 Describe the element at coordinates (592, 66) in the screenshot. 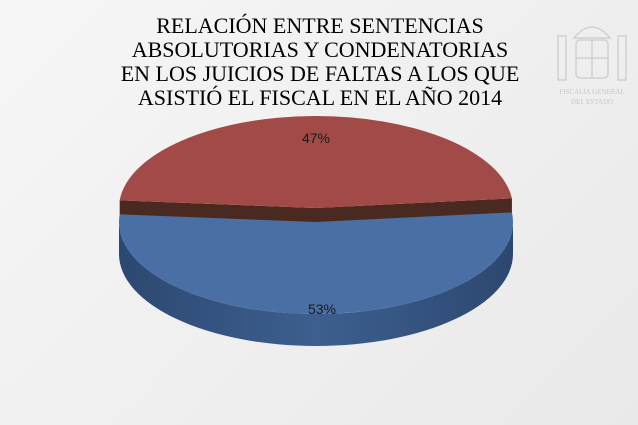

I see `coat-of-arms-icon: FISCALÍA GENERAL DEL ESTADO` at that location.